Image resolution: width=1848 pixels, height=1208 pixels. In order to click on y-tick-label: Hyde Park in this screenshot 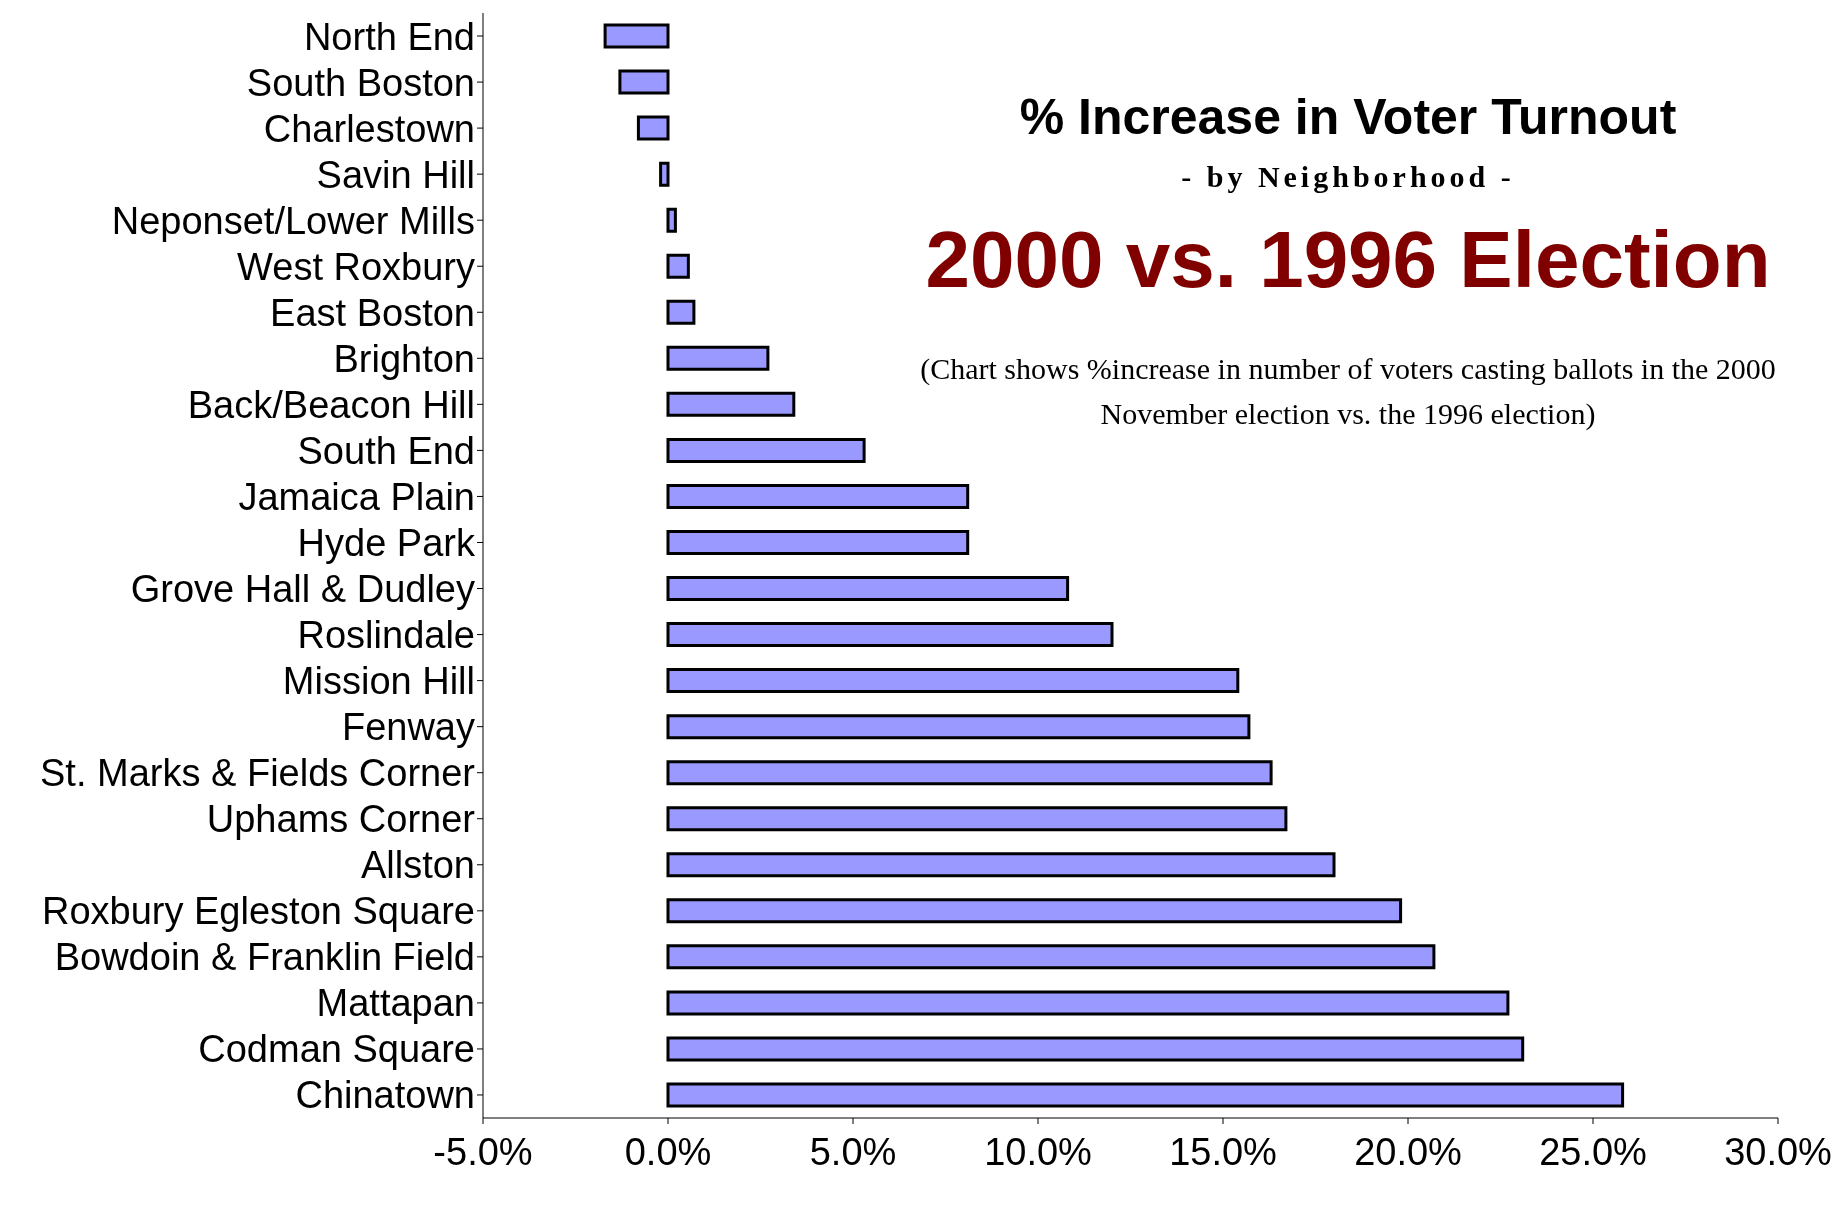, I will do `click(386, 542)`.